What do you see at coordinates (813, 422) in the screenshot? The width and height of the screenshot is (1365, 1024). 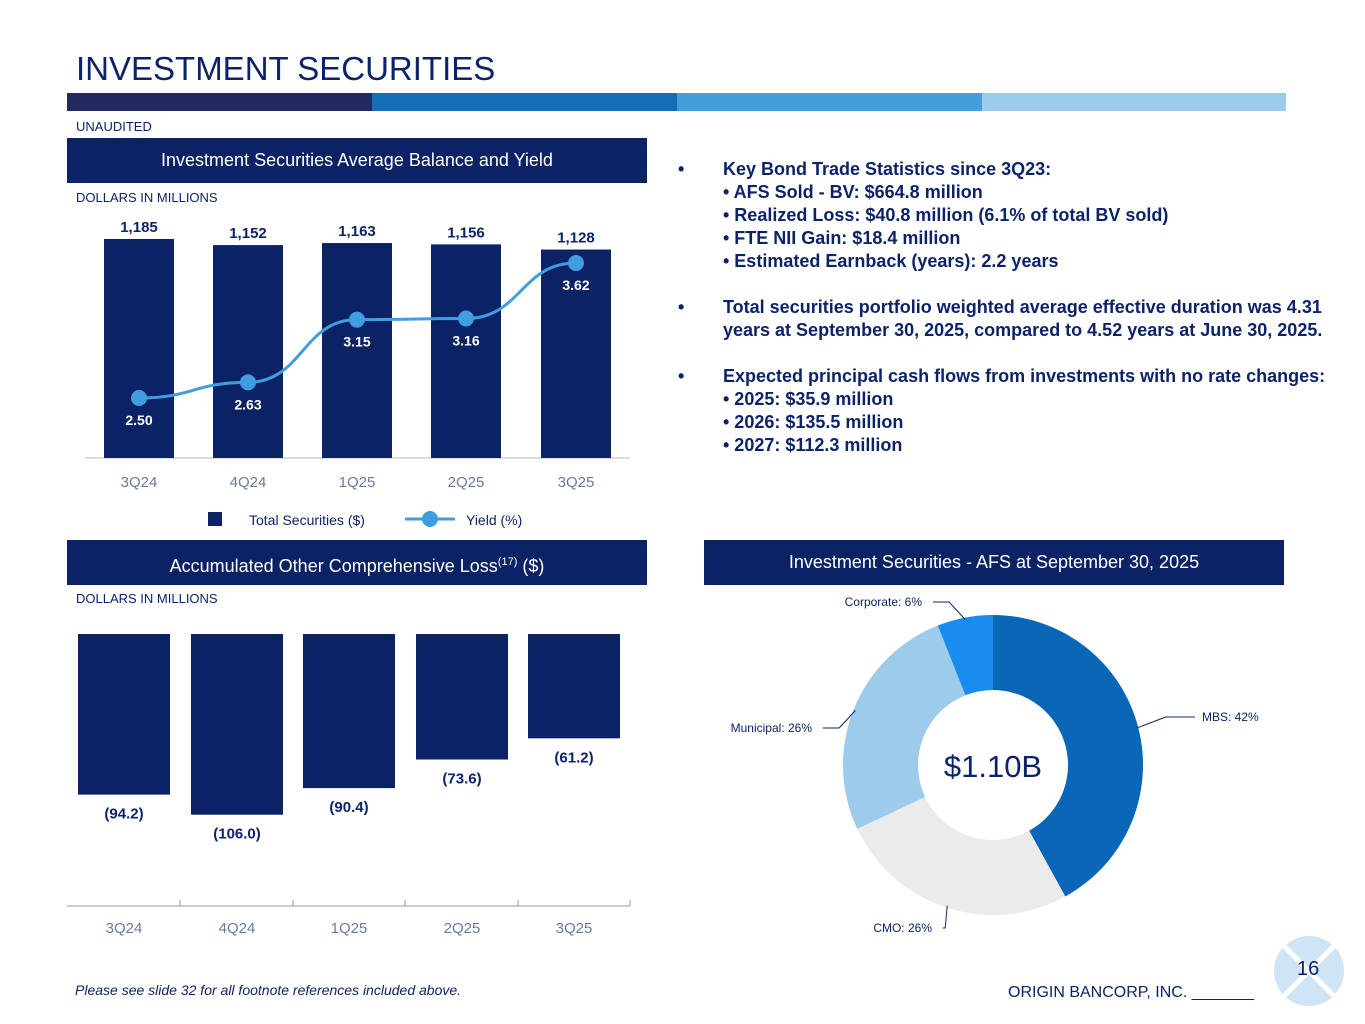 I see `sub-bullet: • 2026: $135.5 million` at bounding box center [813, 422].